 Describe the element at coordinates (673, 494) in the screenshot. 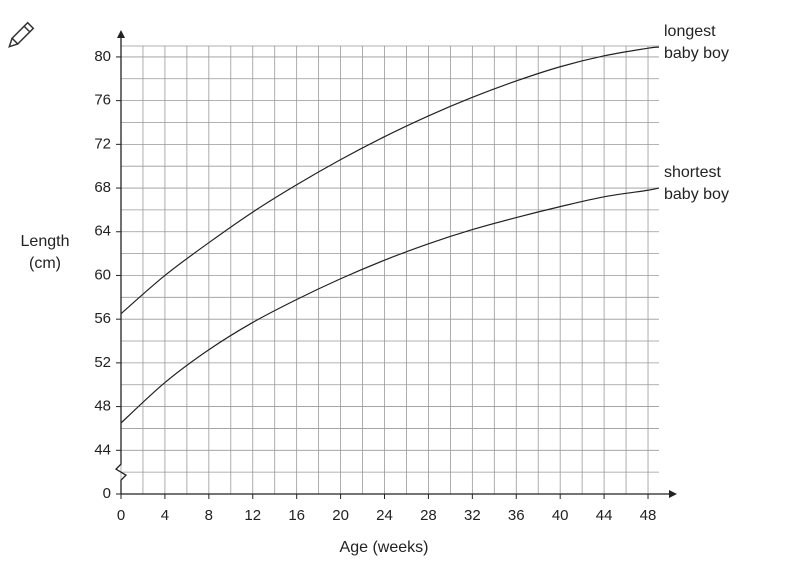

I see `x-axis-arrow` at that location.